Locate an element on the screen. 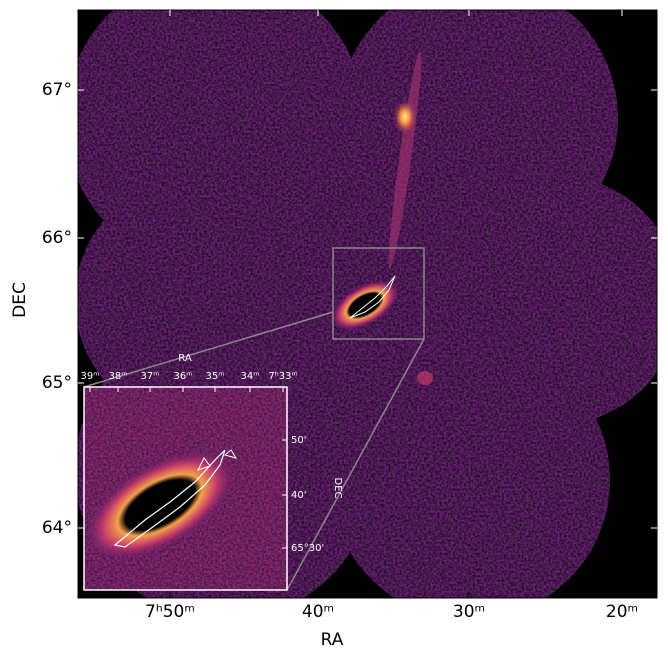  inset-y-tick-label: 50' is located at coordinates (298, 440).